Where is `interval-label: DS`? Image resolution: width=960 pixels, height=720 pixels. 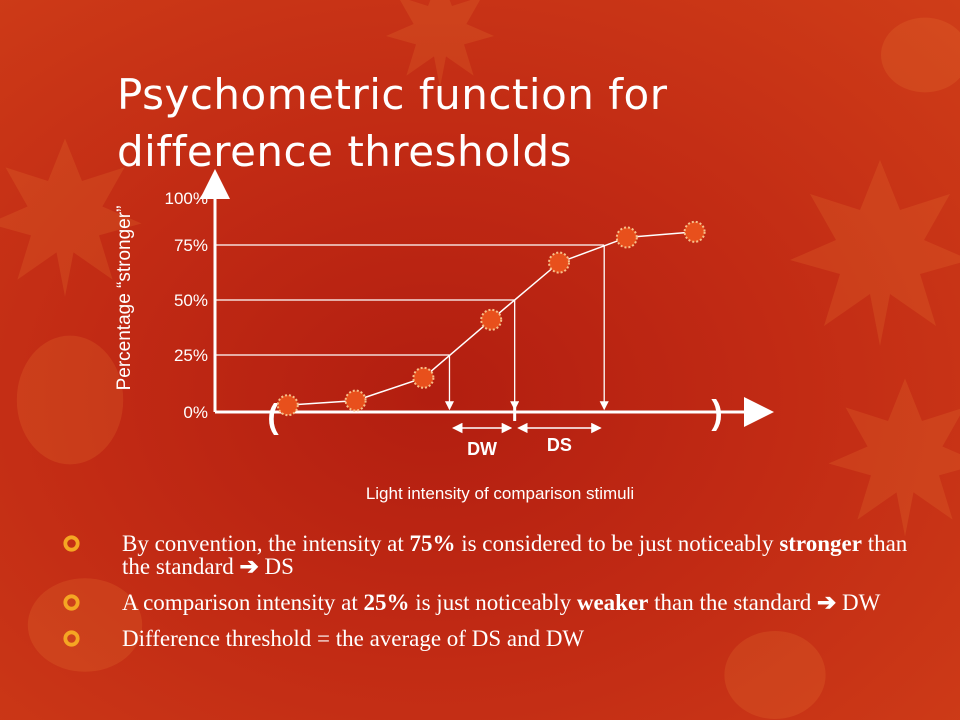
interval-label: DS is located at coordinates (559, 445).